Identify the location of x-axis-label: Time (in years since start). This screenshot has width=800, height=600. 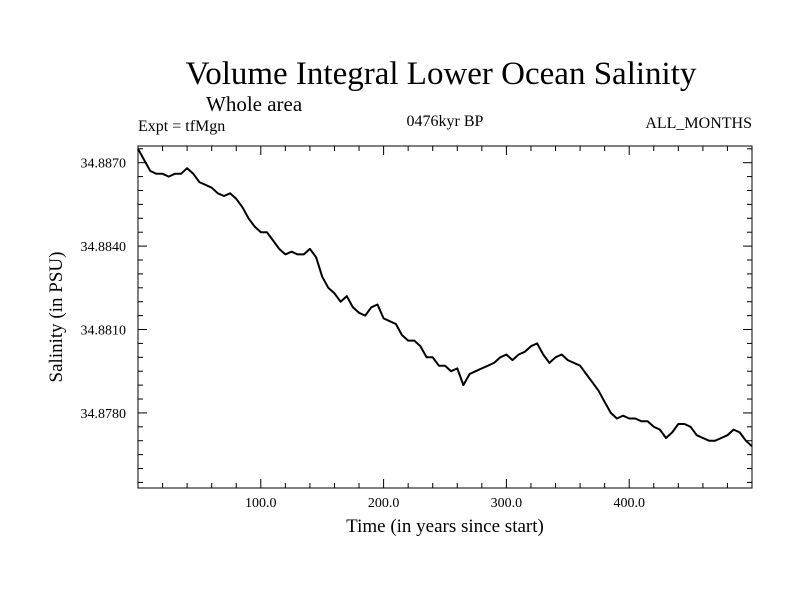
(445, 526).